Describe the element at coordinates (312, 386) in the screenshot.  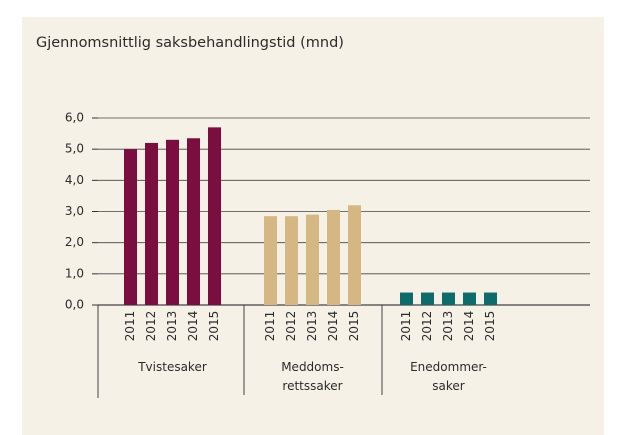
I see `category-label-line: rettssaker` at that location.